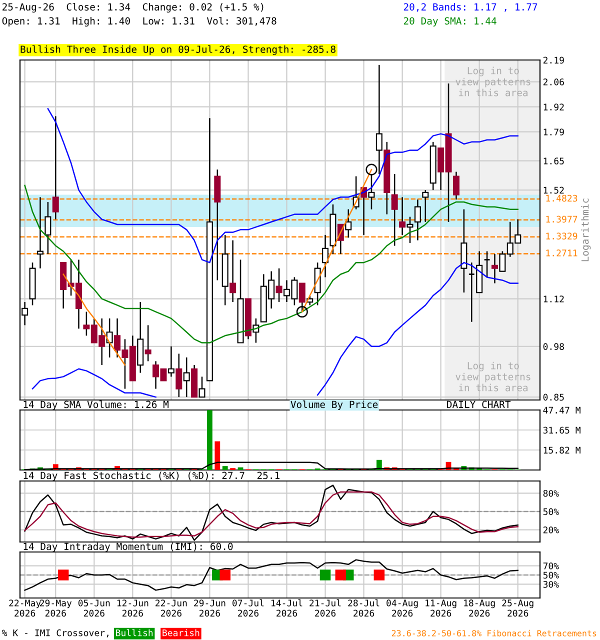 This screenshot has width=600, height=640. I want to click on text: DAILY CHART, so click(479, 404).